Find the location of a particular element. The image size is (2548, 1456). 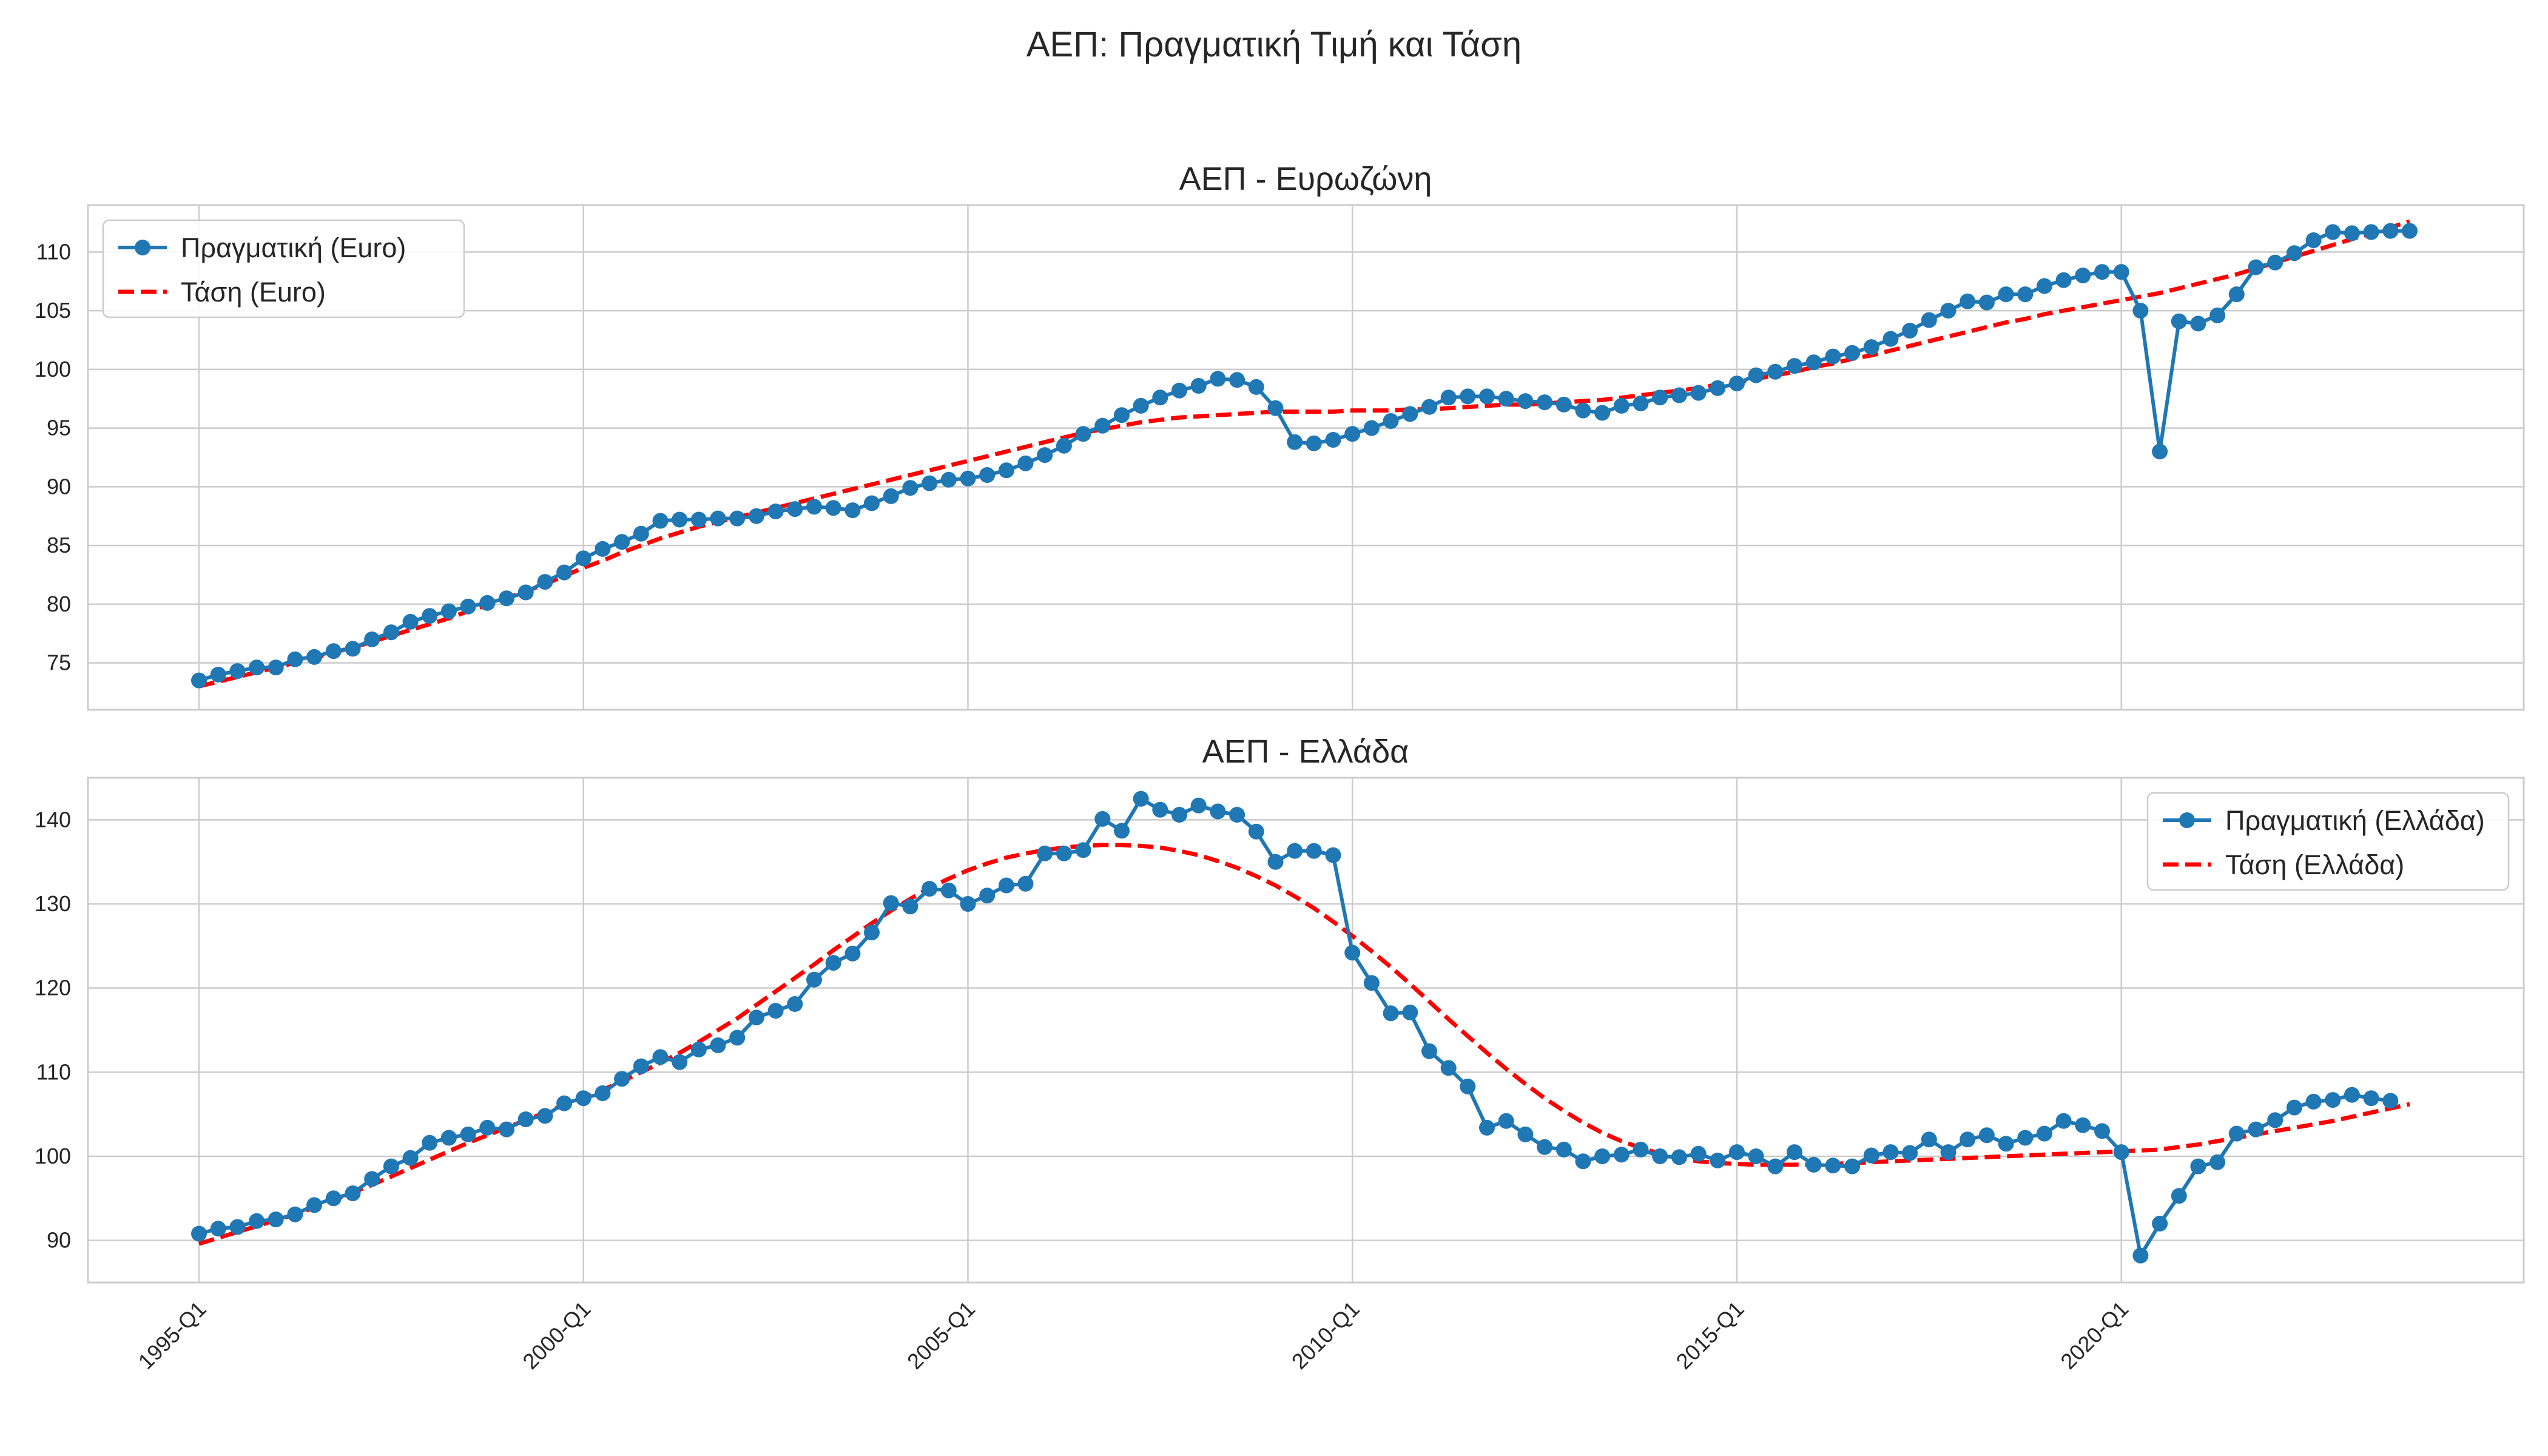

legend-box is located at coordinates (2328, 841).